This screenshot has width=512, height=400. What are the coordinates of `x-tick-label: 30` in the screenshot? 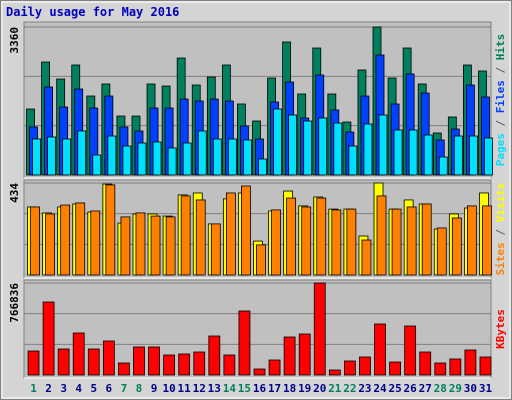 It's located at (470, 388).